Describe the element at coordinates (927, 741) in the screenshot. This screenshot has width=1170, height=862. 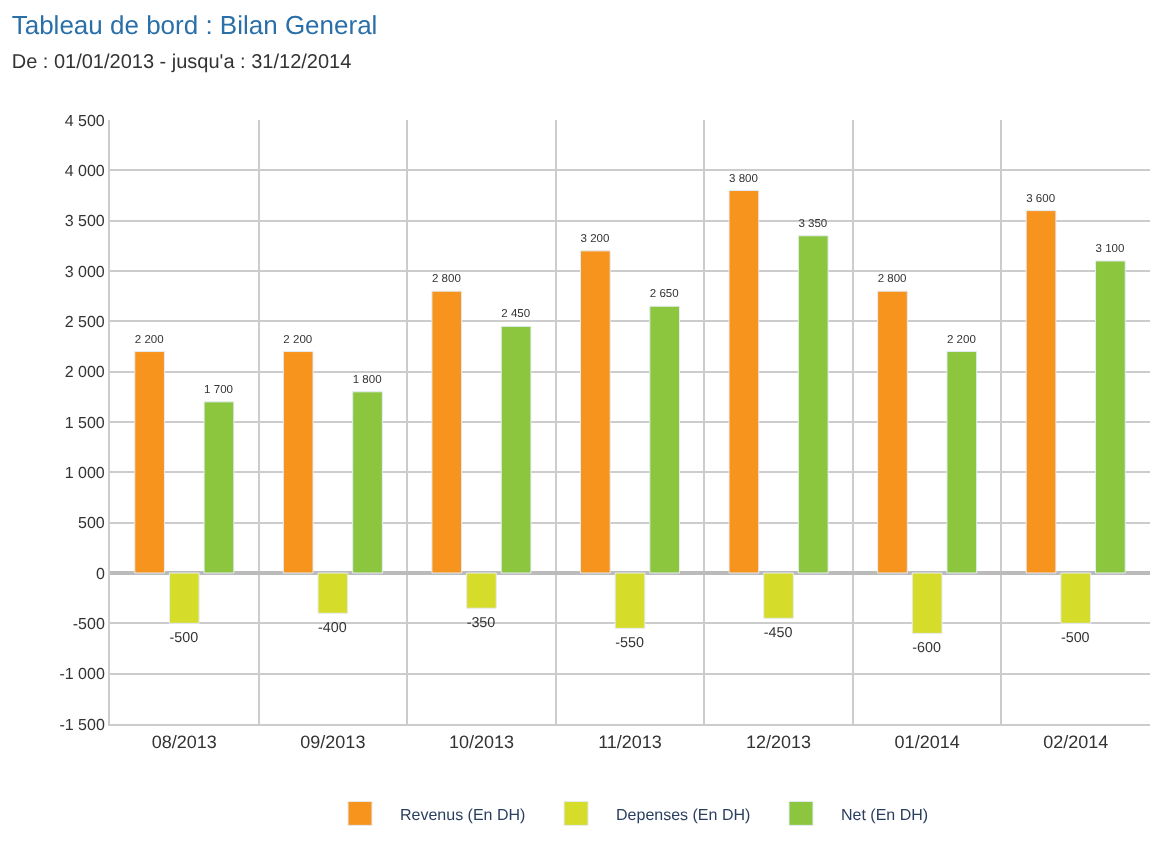
I see `x-tick-label: 01/2014` at that location.